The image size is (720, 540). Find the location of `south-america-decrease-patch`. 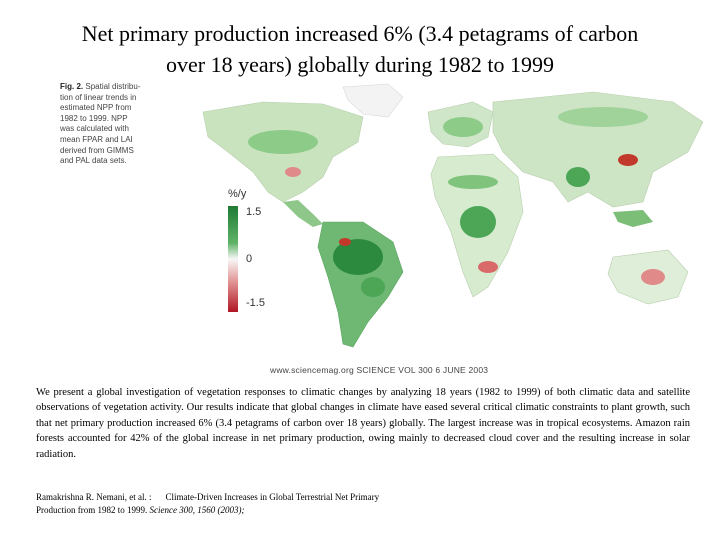

south-america-decrease-patch is located at coordinates (345, 242).